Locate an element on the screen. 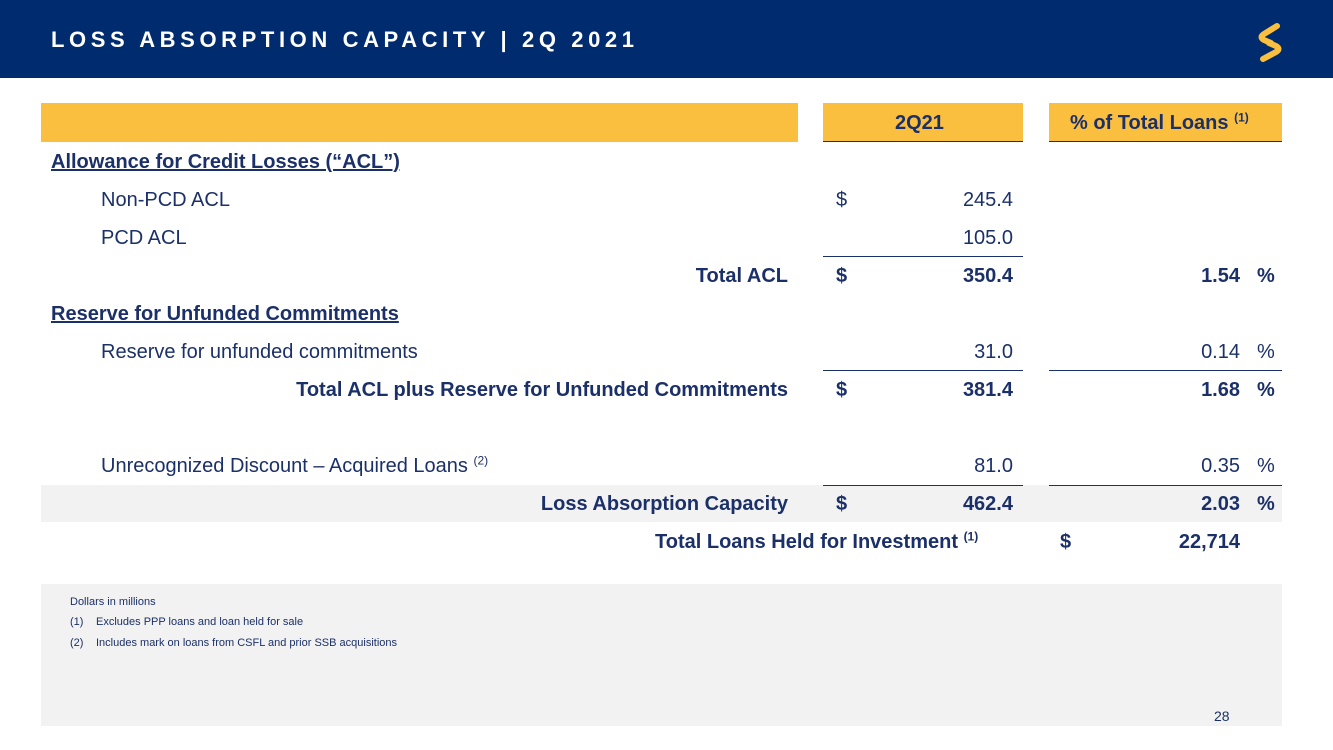 This screenshot has width=1333, height=750. footnote-ref: (2) is located at coordinates (481, 460).